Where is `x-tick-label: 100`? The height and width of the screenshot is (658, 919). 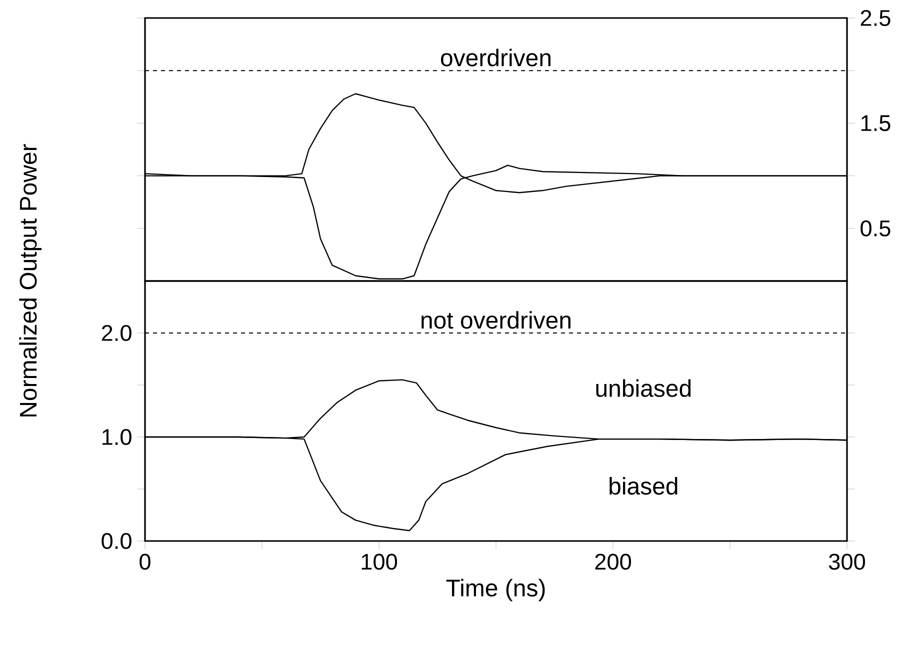 x-tick-label: 100 is located at coordinates (380, 562).